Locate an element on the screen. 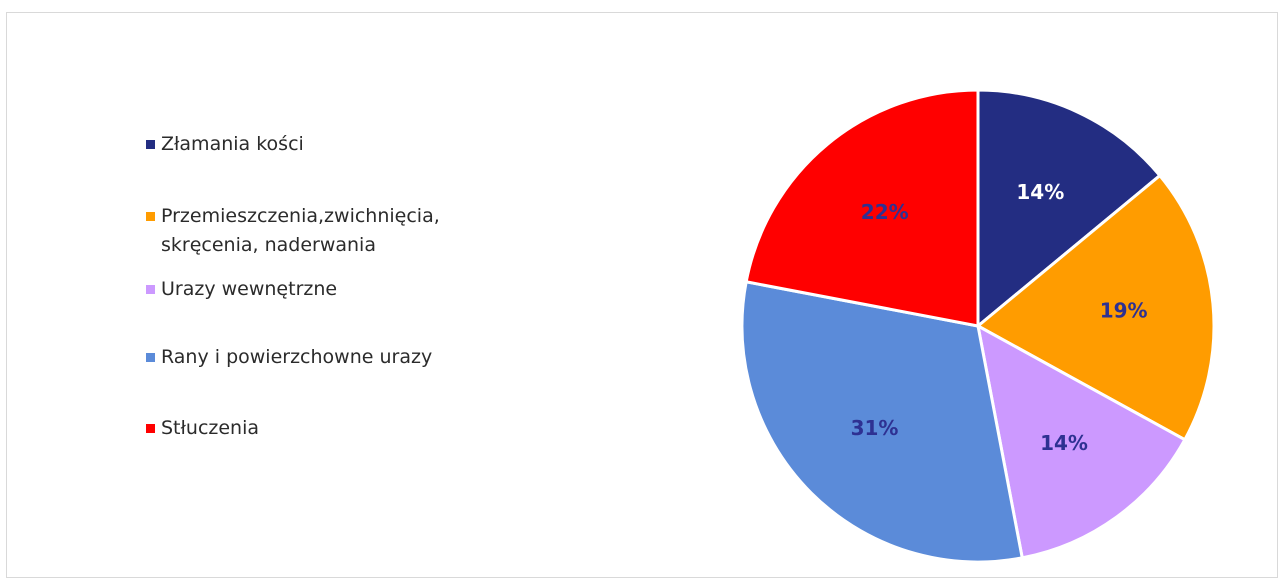 Image resolution: width=1285 pixels, height=580 pixels. pie-data-labels: 14% 19% 14% 31% 22% is located at coordinates (999, 317).